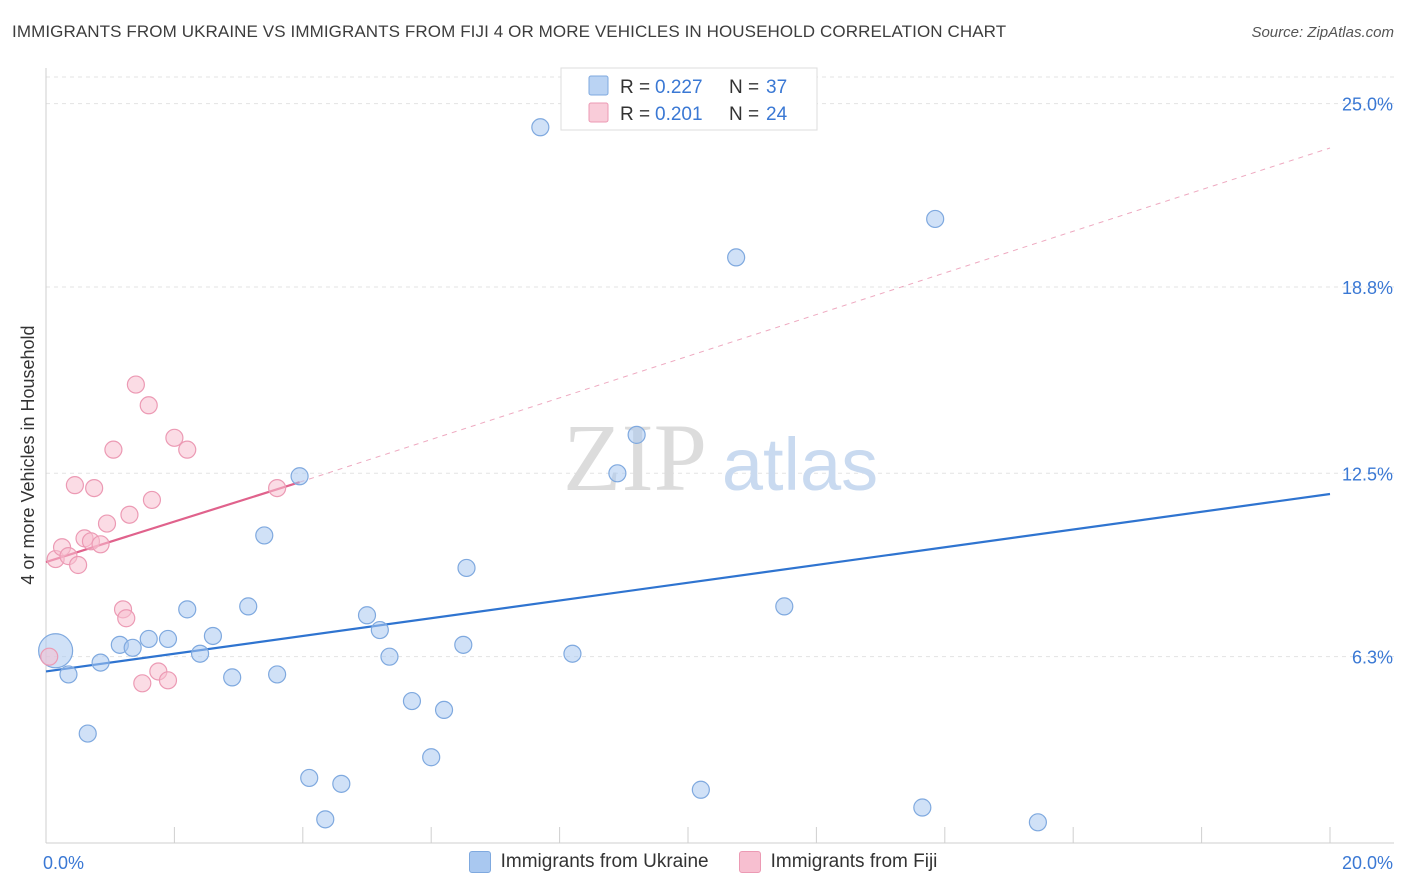 The height and width of the screenshot is (892, 1406). Describe the element at coordinates (63, 863) in the screenshot. I see `x-tick-label-start: 0.0%` at that location.